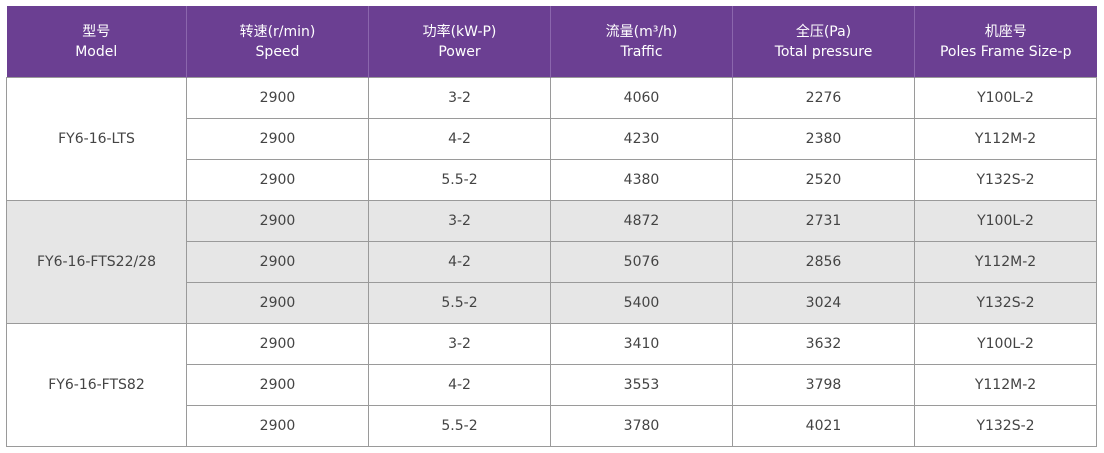 The width and height of the screenshot is (1104, 453). Describe the element at coordinates (641, 42) in the screenshot. I see `header-traffic: 流量(m³/h) Traffic` at that location.